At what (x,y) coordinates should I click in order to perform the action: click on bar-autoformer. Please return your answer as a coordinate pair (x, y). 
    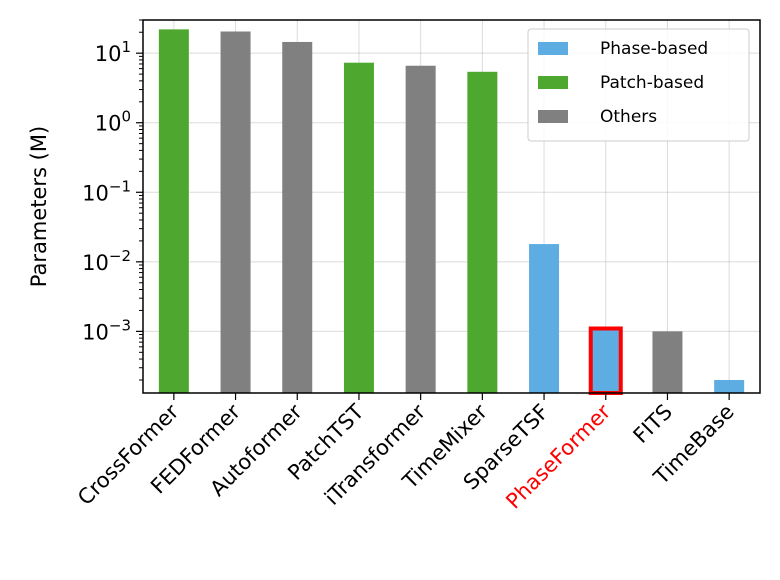
    Looking at the image, I should click on (297, 217).